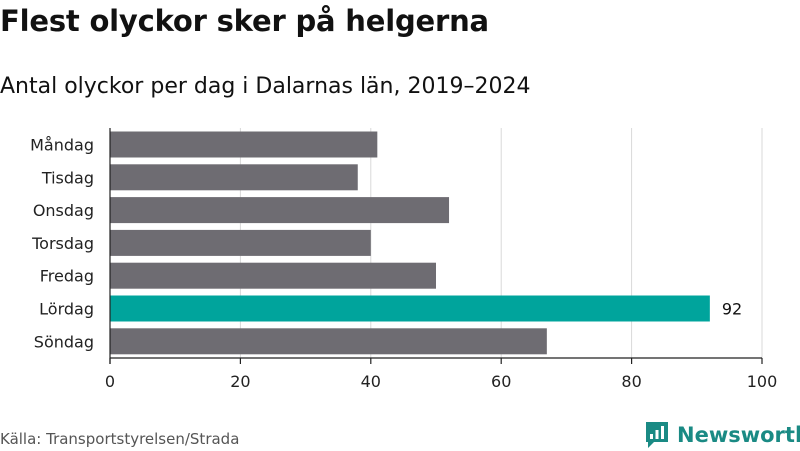  Describe the element at coordinates (631, 381) in the screenshot. I see `x-tick-label: 80` at that location.